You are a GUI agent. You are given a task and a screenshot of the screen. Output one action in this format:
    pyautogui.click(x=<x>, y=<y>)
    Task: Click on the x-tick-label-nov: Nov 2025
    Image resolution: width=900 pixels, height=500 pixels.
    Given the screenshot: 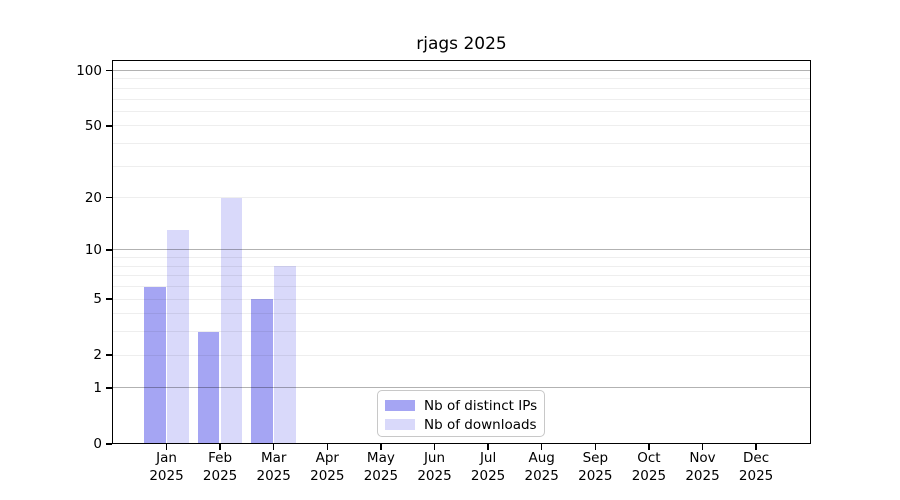 What is the action you would take?
    pyautogui.click(x=702, y=467)
    